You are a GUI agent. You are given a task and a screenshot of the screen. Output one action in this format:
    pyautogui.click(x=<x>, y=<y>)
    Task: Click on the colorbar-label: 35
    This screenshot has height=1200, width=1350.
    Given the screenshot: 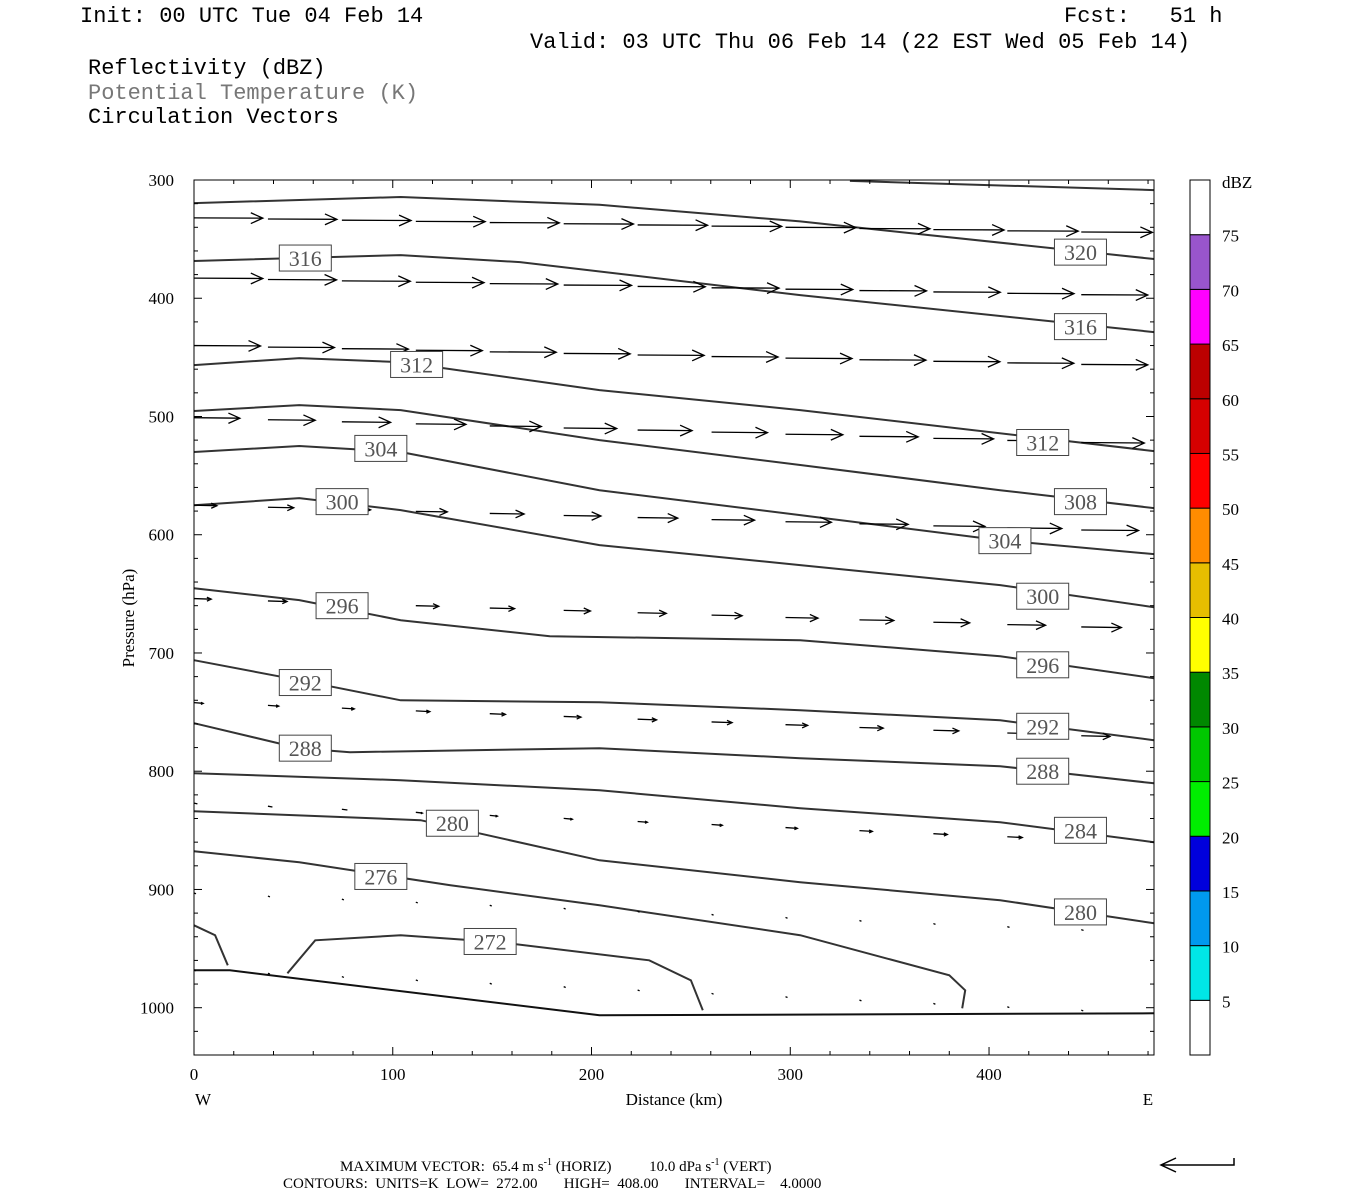 What is the action you would take?
    pyautogui.click(x=1230, y=673)
    